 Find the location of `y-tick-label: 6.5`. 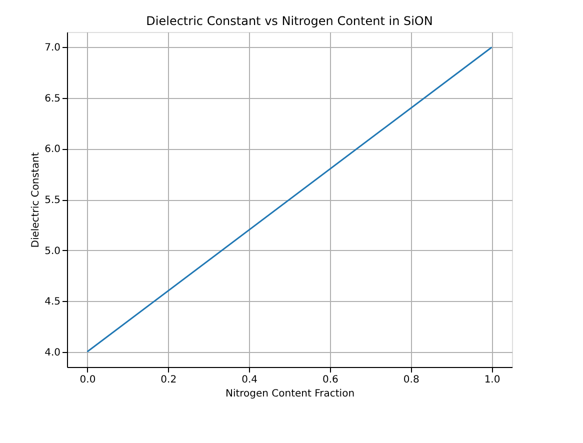

y-tick-label: 6.5 is located at coordinates (52, 98).